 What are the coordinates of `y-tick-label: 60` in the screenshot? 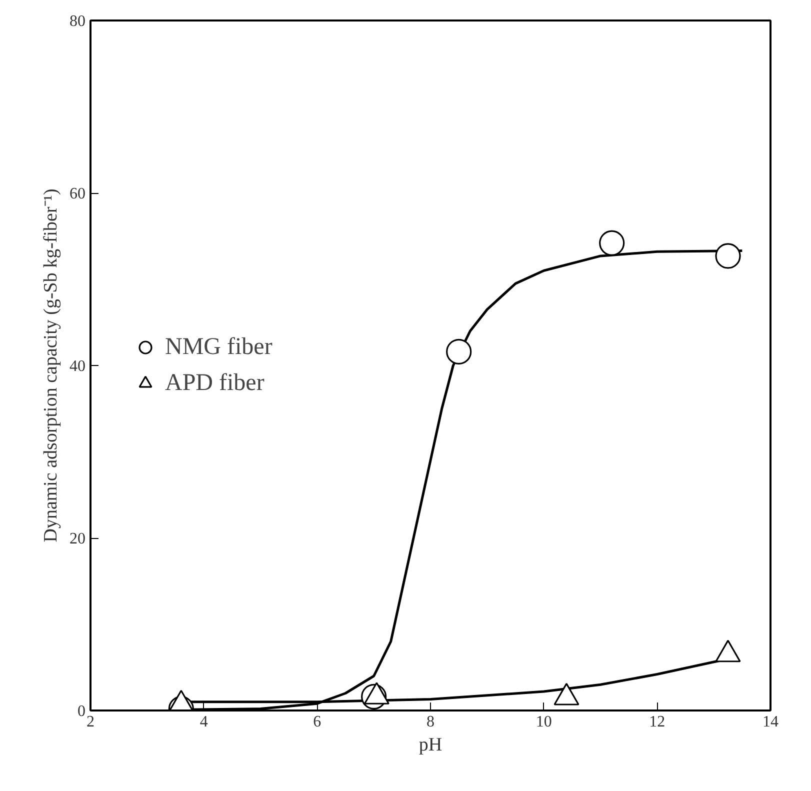 It's located at (78, 194).